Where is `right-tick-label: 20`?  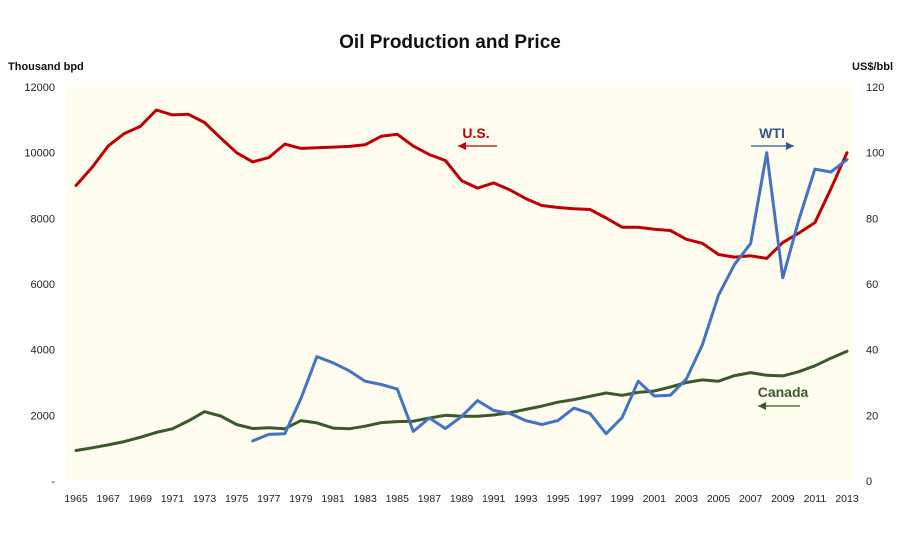 right-tick-label: 20 is located at coordinates (872, 416).